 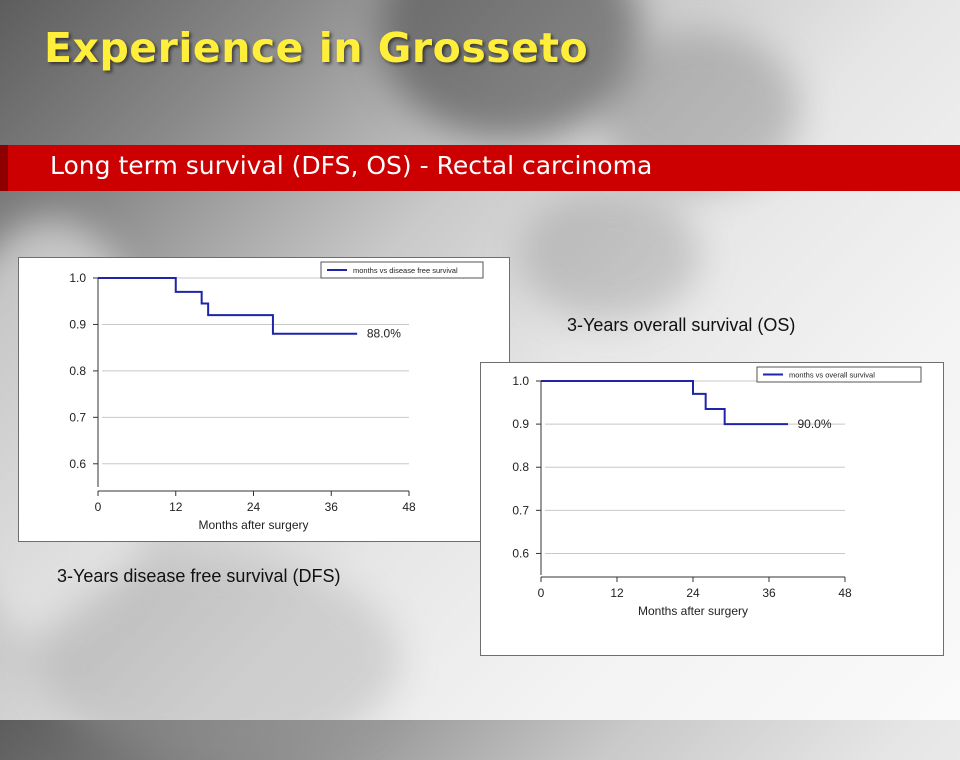 What do you see at coordinates (693, 593) in the screenshot?
I see `os-x-tick-label: 24` at bounding box center [693, 593].